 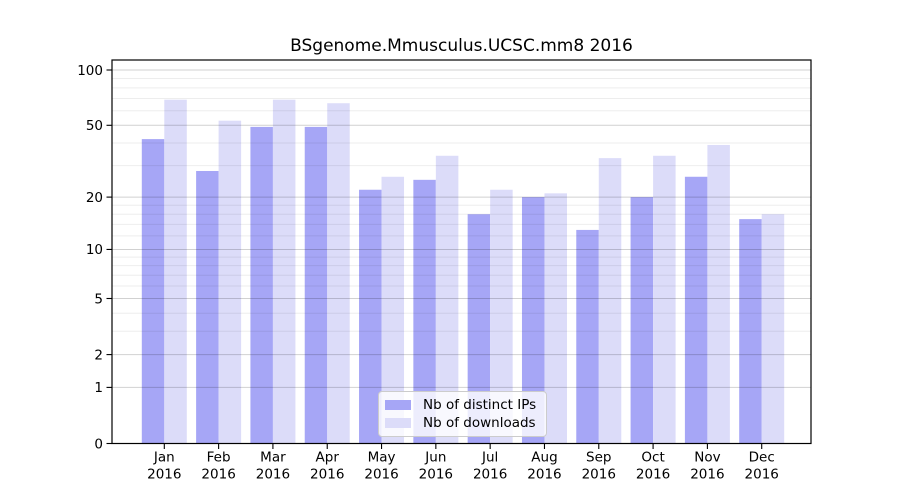 I want to click on bar-distinct-ips-nov, so click(x=696, y=310).